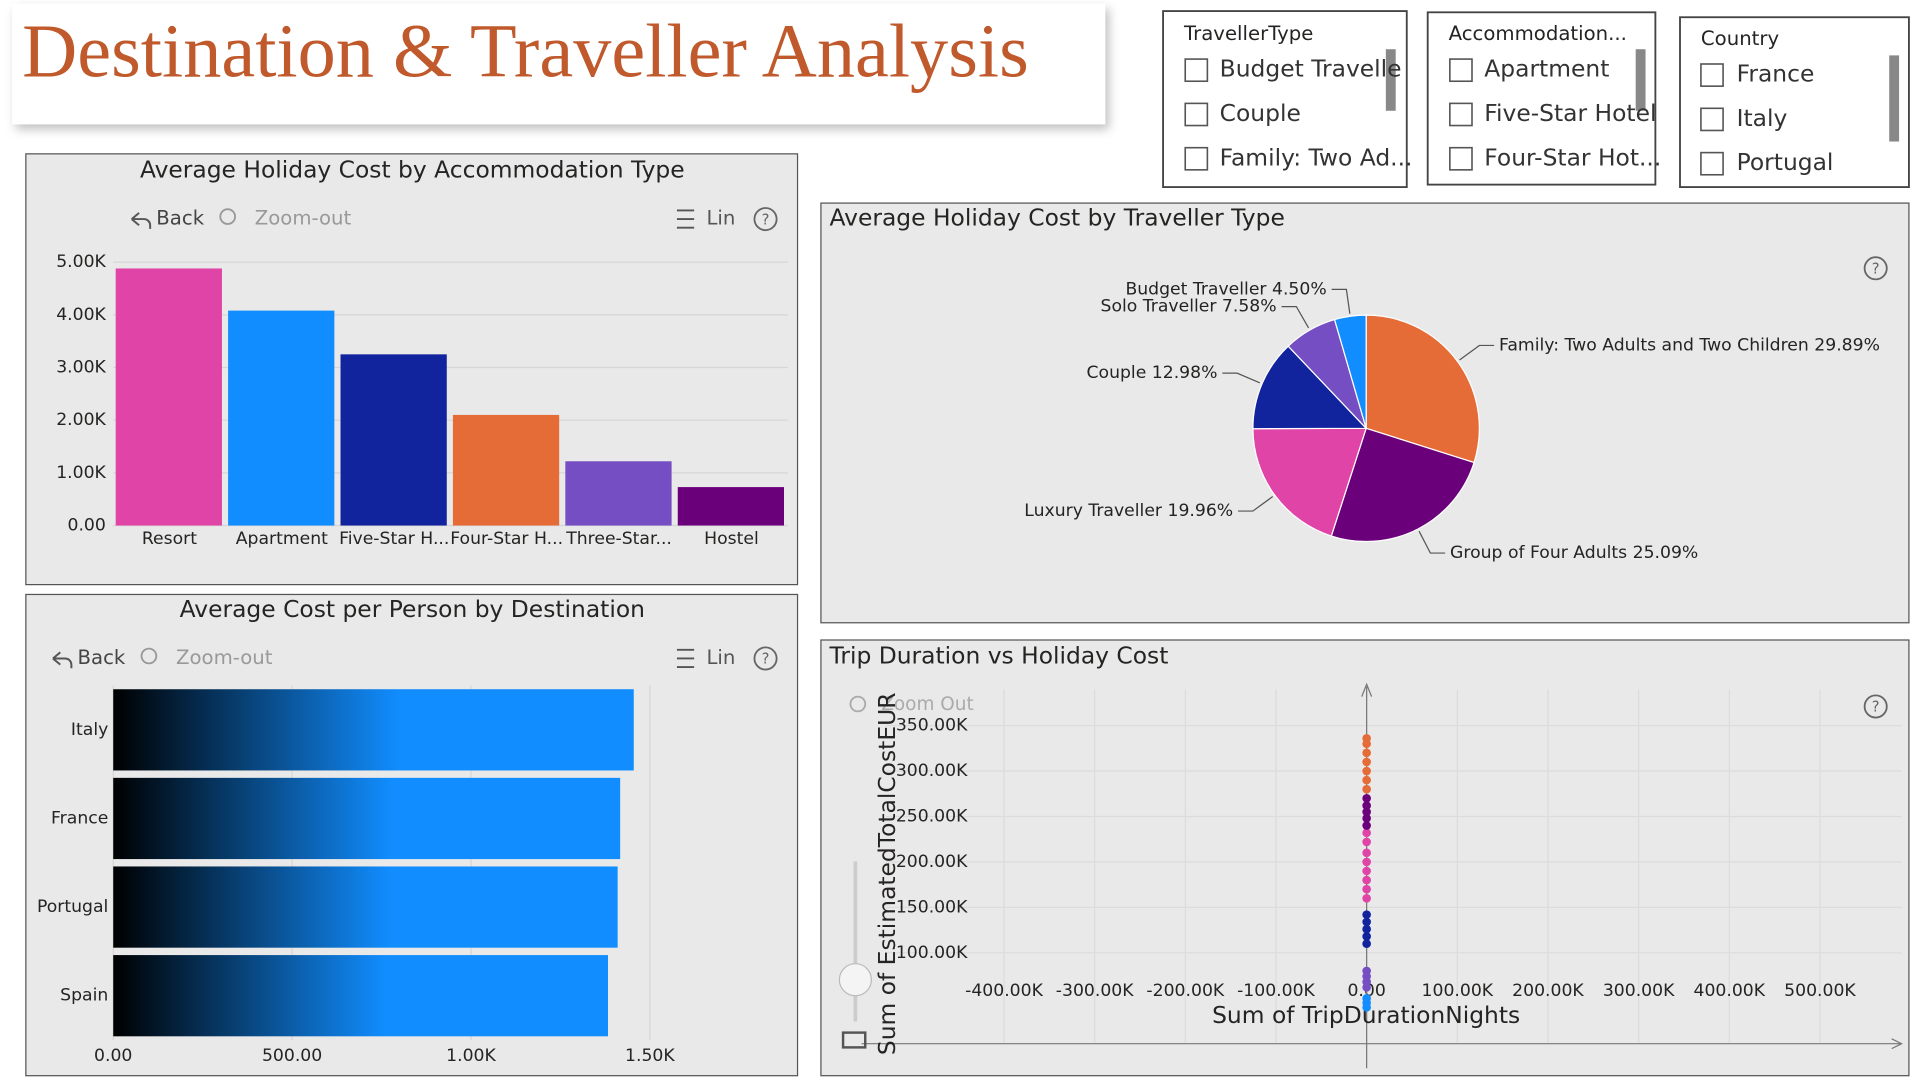 This screenshot has height=1080, width=1920. Describe the element at coordinates (81, 420) in the screenshot. I see `y-tick-label: 2.00K` at that location.